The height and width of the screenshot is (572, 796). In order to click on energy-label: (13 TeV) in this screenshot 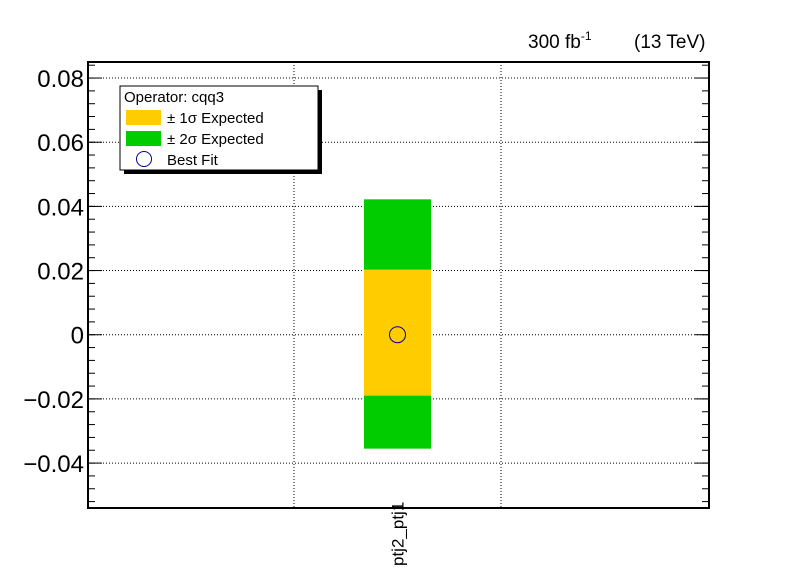, I will do `click(669, 42)`.